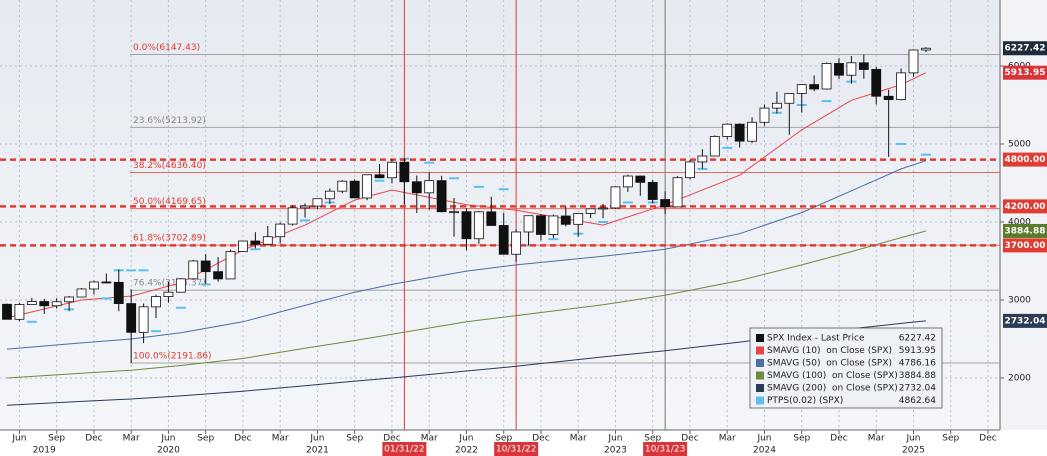 Image resolution: width=1047 pixels, height=456 pixels. I want to click on price-tag-label: 3700.00, so click(1025, 246).